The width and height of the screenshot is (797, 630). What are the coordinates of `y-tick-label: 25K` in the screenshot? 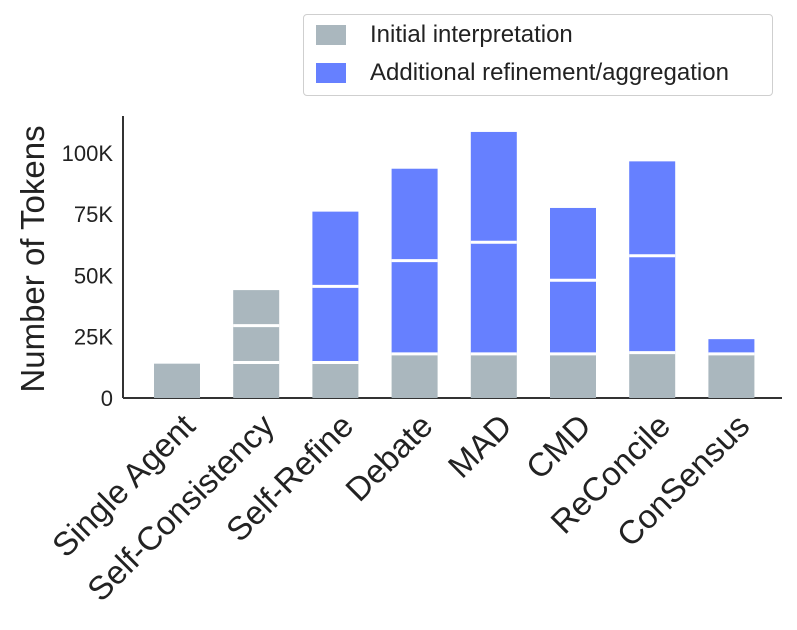 It's located at (93, 337).